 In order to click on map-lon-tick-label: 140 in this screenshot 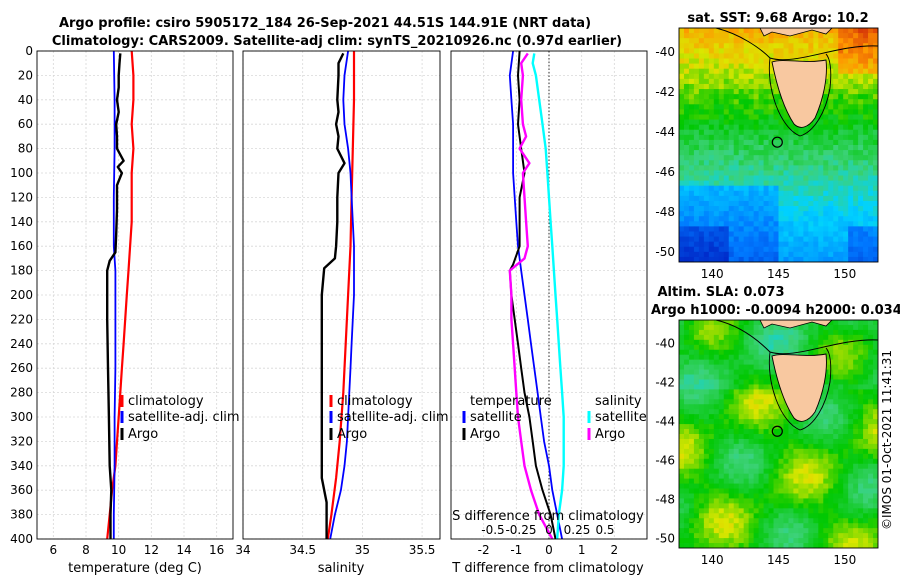, I will do `click(712, 560)`.